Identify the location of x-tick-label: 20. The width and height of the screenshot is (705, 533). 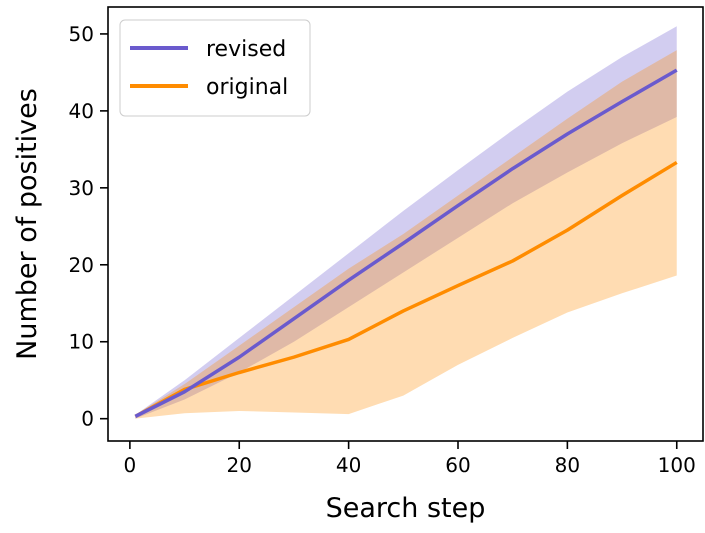
(239, 465).